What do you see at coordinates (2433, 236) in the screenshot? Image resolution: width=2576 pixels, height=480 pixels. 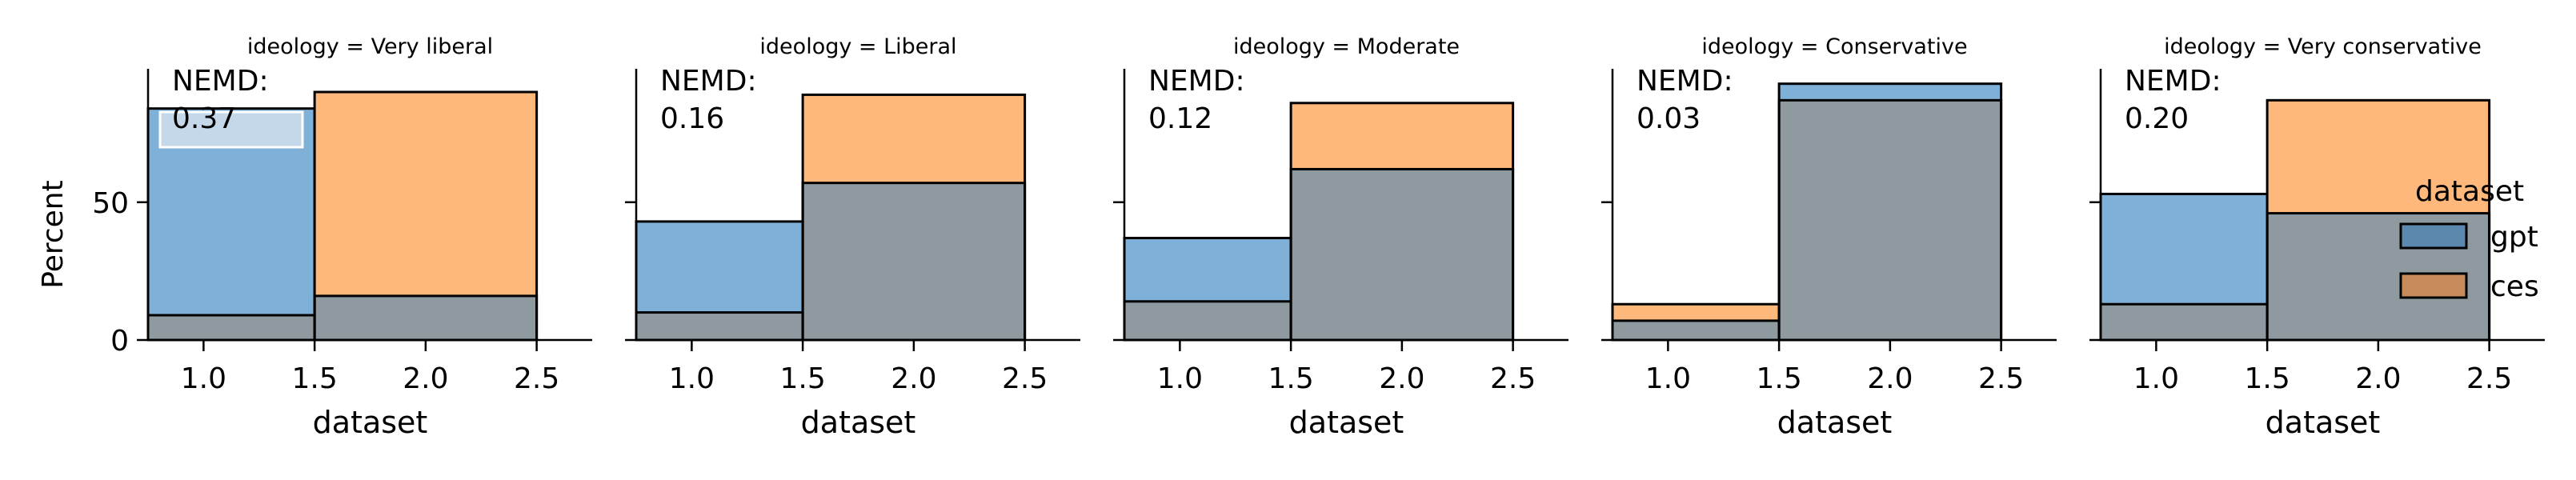 I see `legend-swatch-gpt` at bounding box center [2433, 236].